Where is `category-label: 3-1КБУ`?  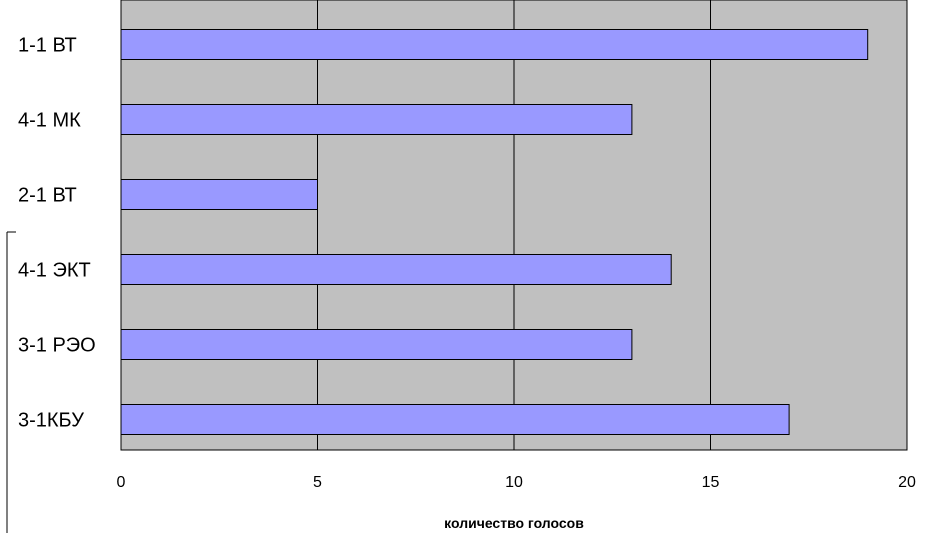
category-label: 3-1КБУ is located at coordinates (51, 421).